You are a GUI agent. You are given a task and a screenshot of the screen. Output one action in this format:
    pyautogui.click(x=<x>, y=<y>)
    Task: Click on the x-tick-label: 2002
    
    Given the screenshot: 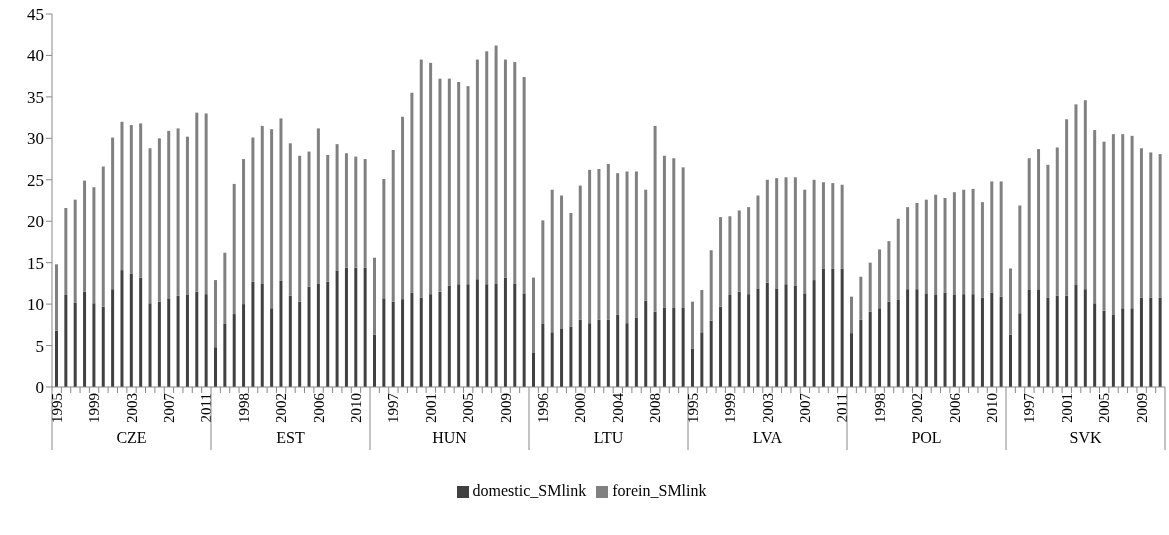 What is the action you would take?
    pyautogui.click(x=281, y=408)
    